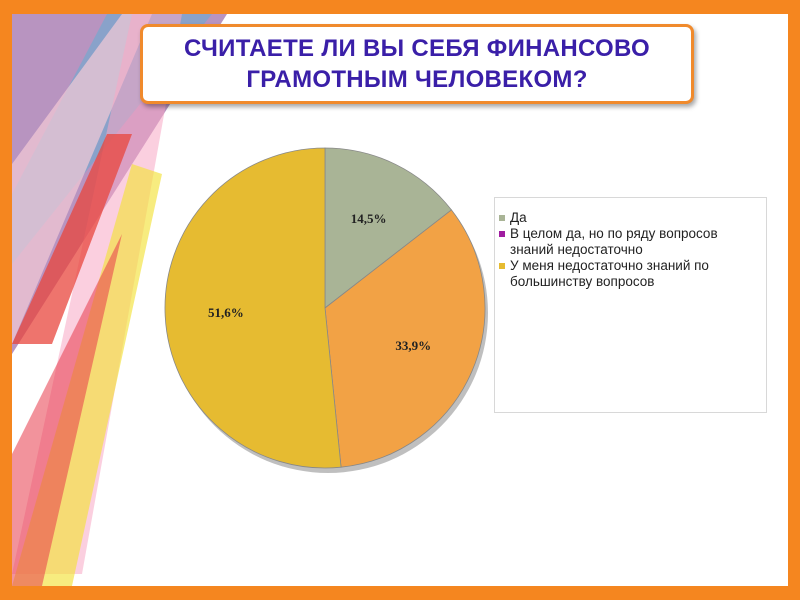  What do you see at coordinates (319, 282) in the screenshot?
I see `pie-data-labels: 14,5% 33,9% 51,6%` at bounding box center [319, 282].